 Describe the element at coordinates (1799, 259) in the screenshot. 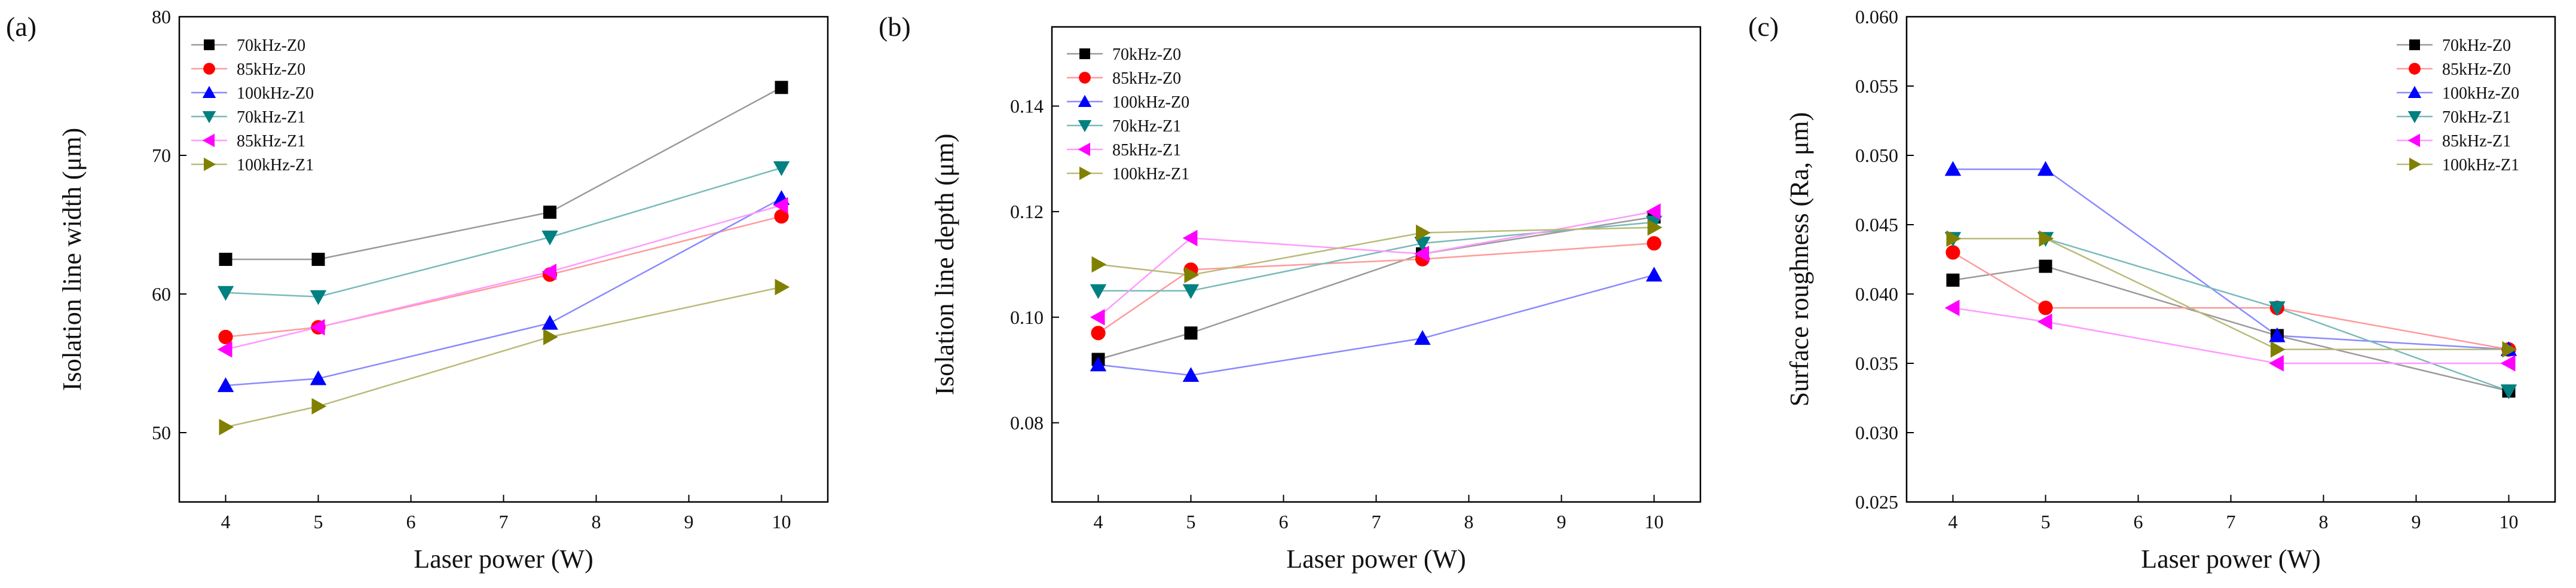

I see `y-axis-label: Surface roughness (Ra, μm)` at that location.